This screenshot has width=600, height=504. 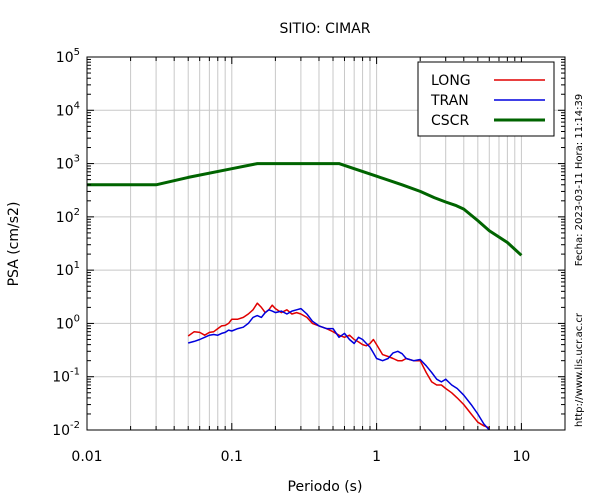 What do you see at coordinates (579, 369) in the screenshot?
I see `source-url-note: http://www.lis.ucr.ac.cr` at bounding box center [579, 369].